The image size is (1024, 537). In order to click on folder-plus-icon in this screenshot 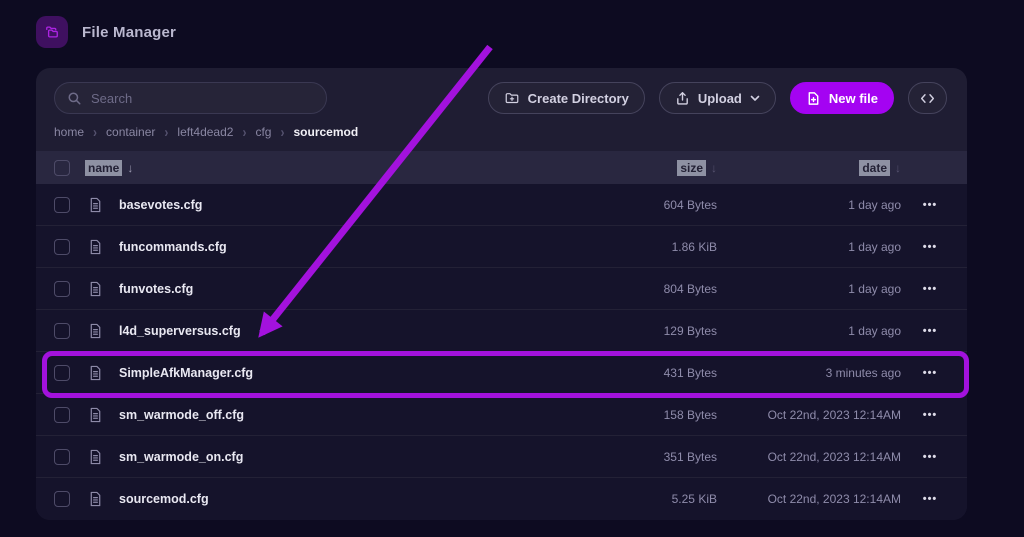, I will do `click(512, 98)`.